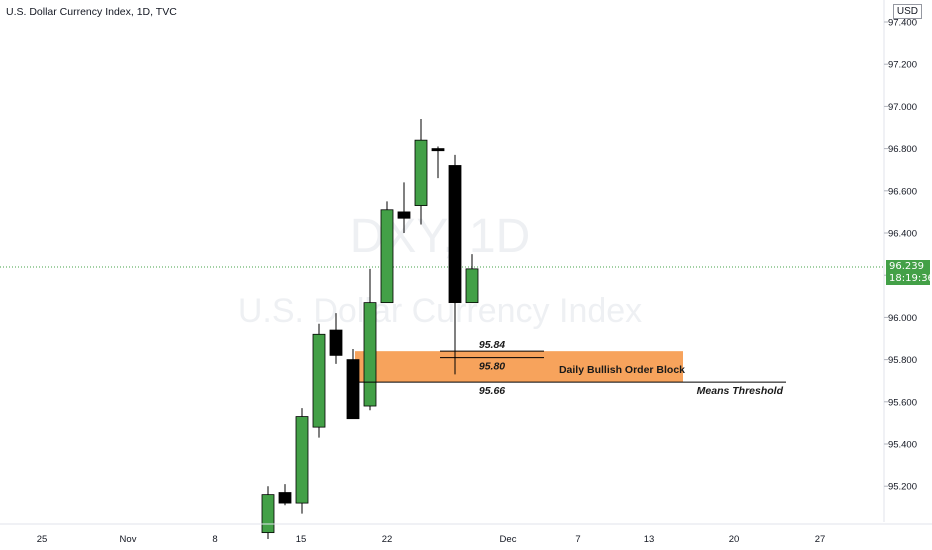 The height and width of the screenshot is (550, 932). What do you see at coordinates (734, 539) in the screenshot?
I see `time-tick-label: 20` at bounding box center [734, 539].